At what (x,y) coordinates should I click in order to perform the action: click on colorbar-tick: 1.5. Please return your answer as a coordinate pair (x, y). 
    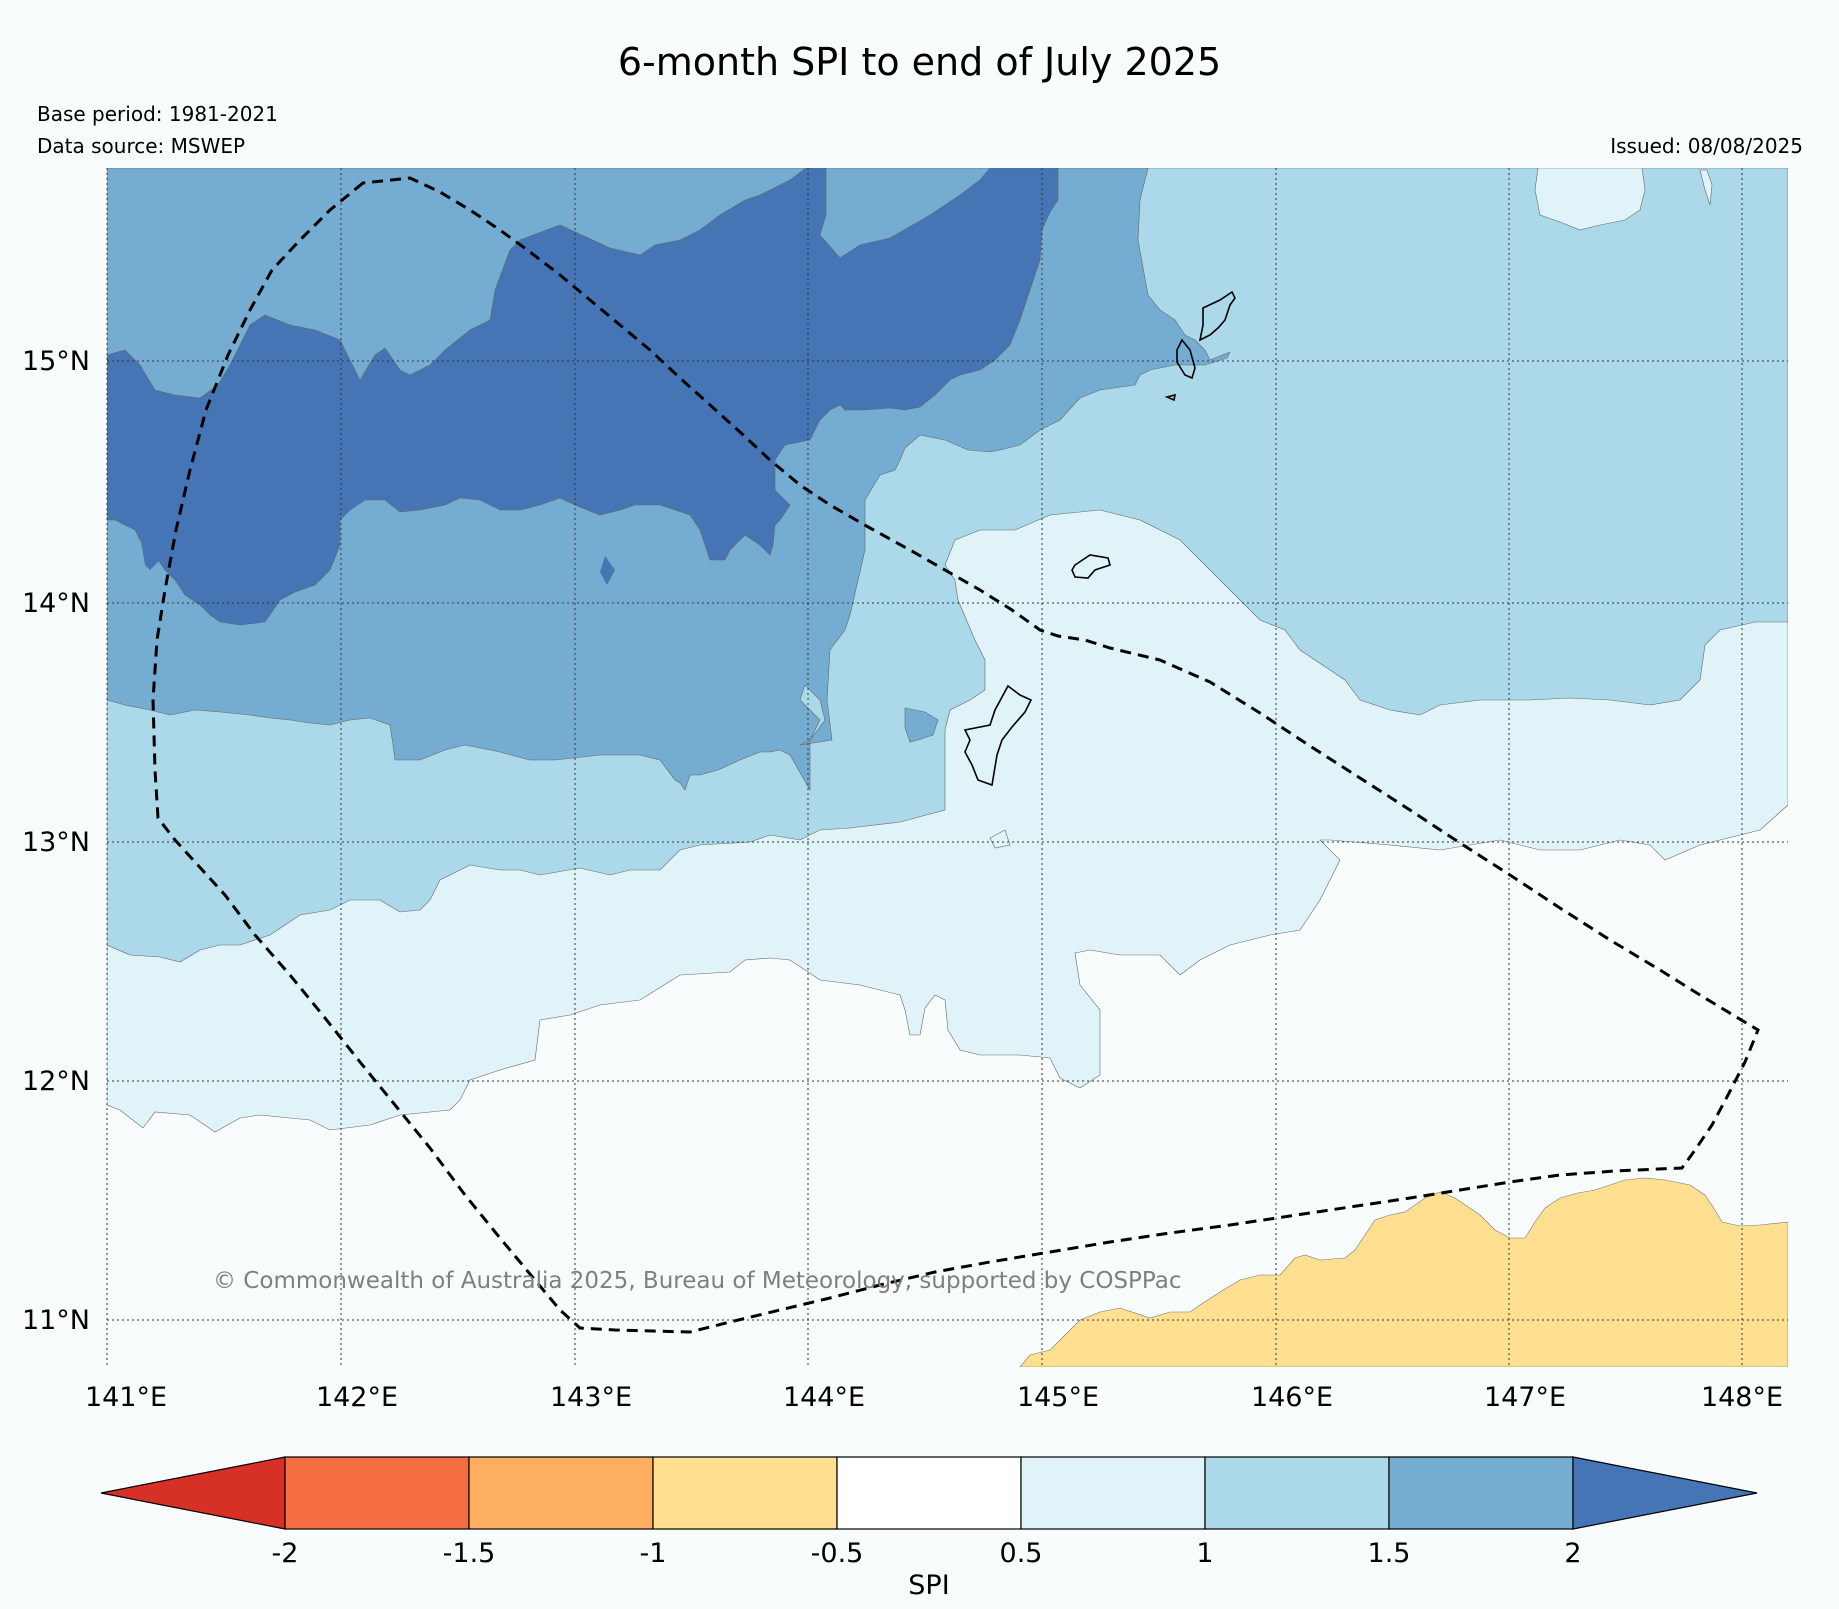
    Looking at the image, I should click on (1389, 1553).